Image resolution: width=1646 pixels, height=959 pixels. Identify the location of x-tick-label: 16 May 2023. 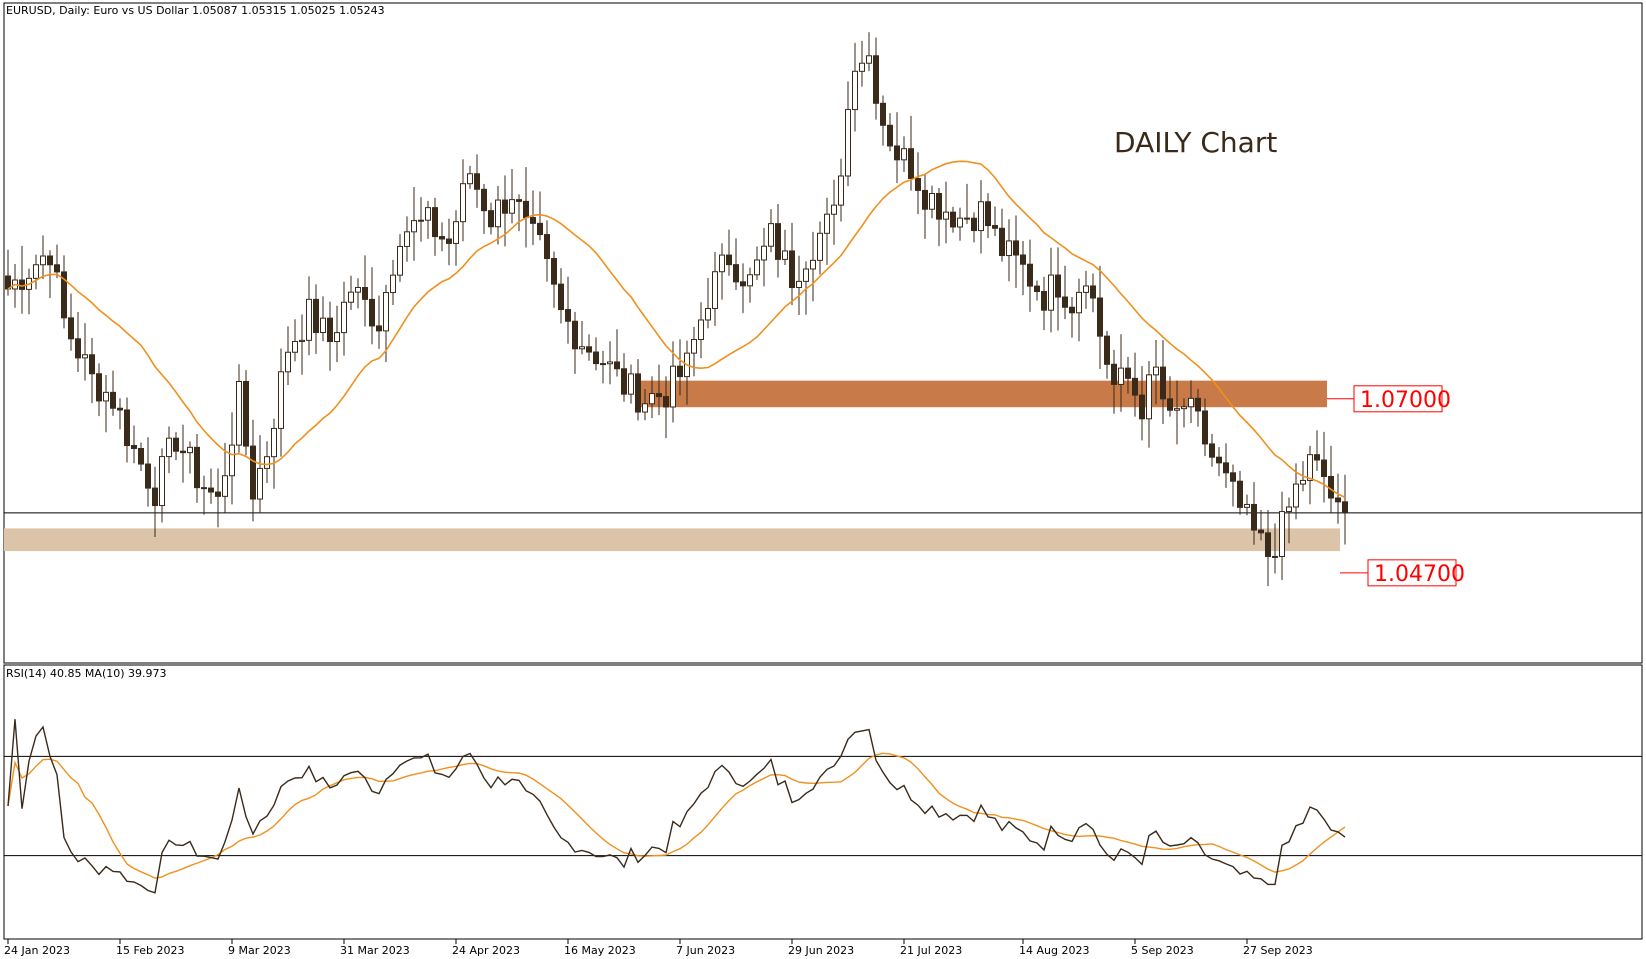
(600, 950).